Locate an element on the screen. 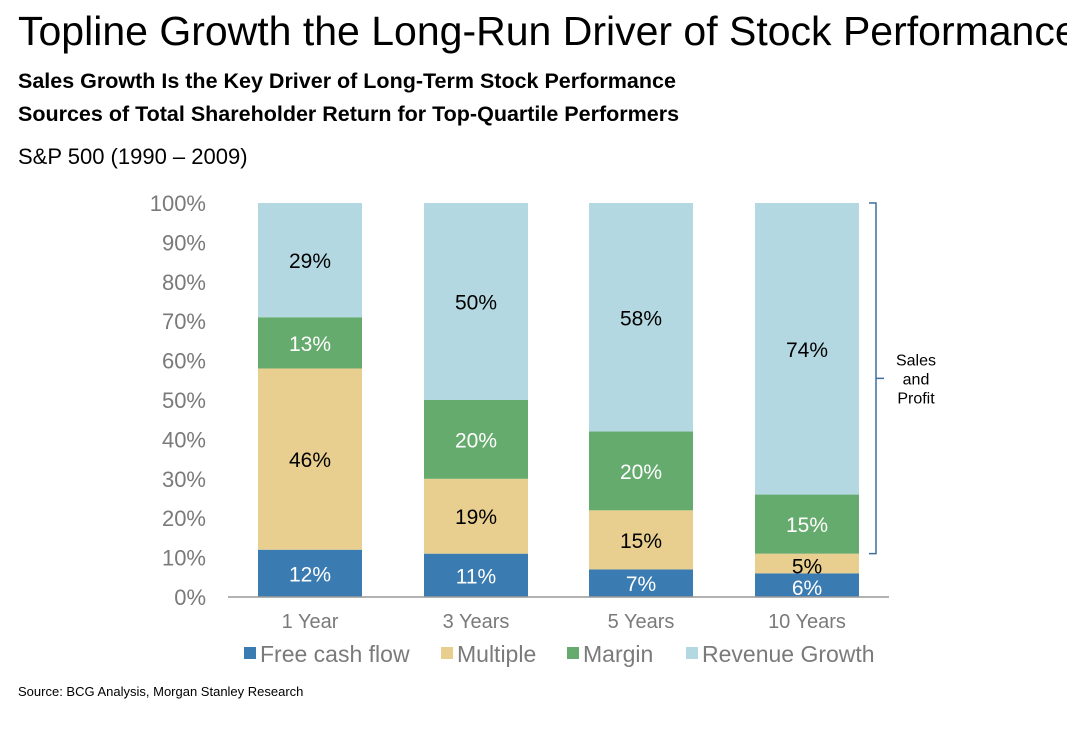  y-tick-label: 50% is located at coordinates (184, 400).